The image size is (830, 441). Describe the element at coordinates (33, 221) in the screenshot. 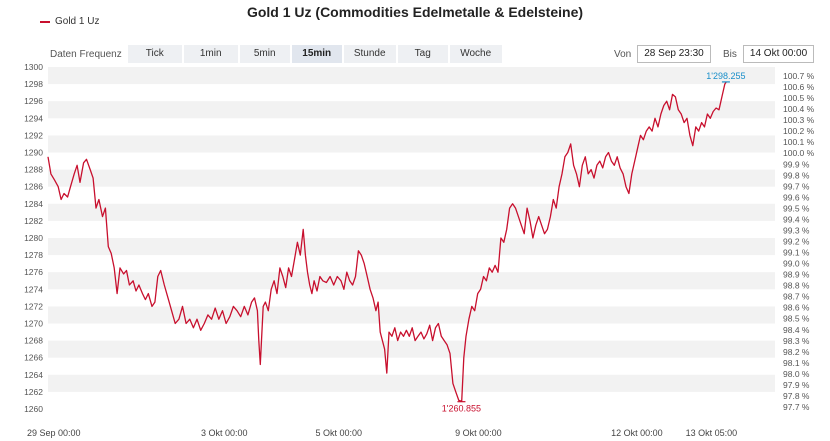

I see `y-tick-label: 1282` at that location.